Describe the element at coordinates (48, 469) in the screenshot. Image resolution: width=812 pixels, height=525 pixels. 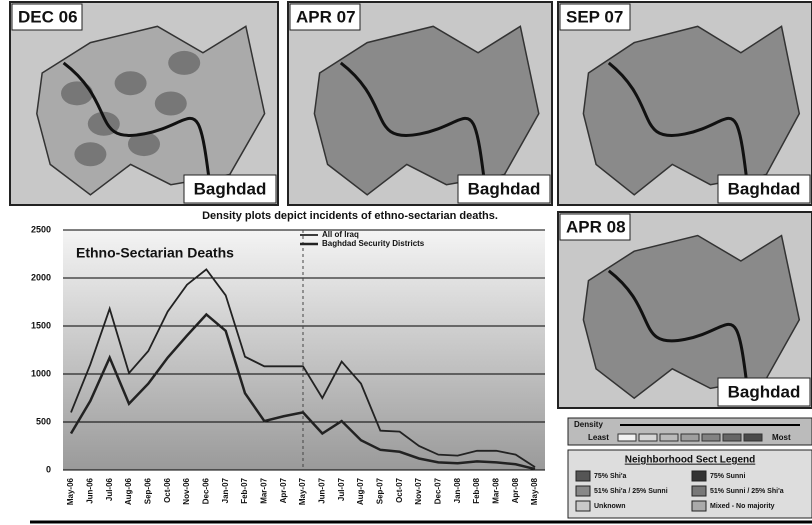
I see `y-tick-label: 0` at that location.